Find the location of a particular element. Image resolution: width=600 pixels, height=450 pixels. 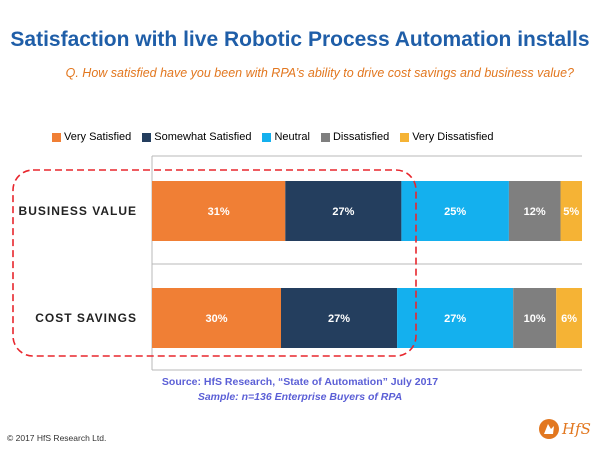

legend-item: Very Satisfied is located at coordinates (91, 137).